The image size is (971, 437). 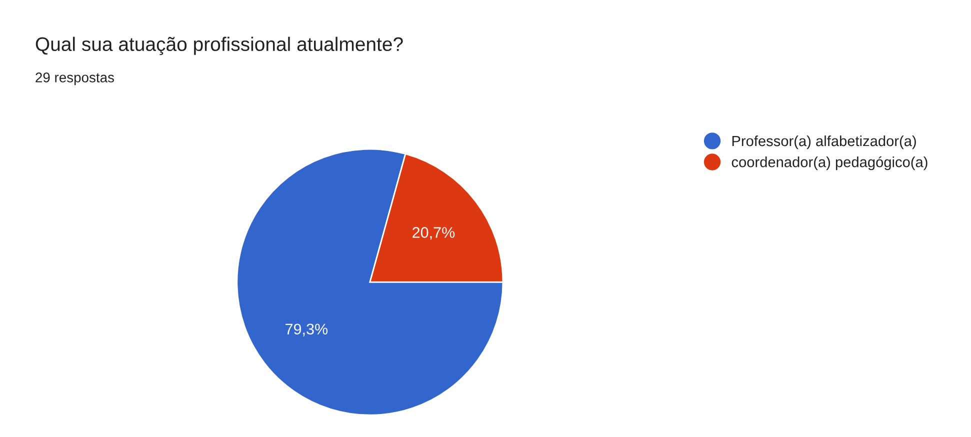 What do you see at coordinates (307, 330) in the screenshot?
I see `data-label: 79,3%` at bounding box center [307, 330].